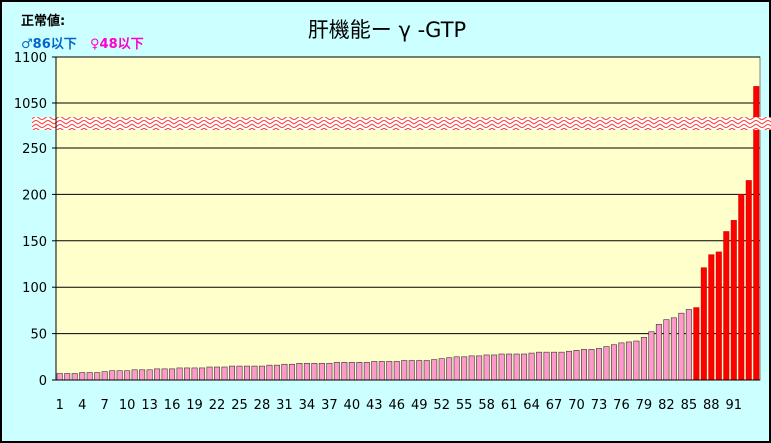 Image resolution: width=771 pixels, height=443 pixels. What do you see at coordinates (374, 405) in the screenshot?
I see `x-tick-label: 43` at bounding box center [374, 405].